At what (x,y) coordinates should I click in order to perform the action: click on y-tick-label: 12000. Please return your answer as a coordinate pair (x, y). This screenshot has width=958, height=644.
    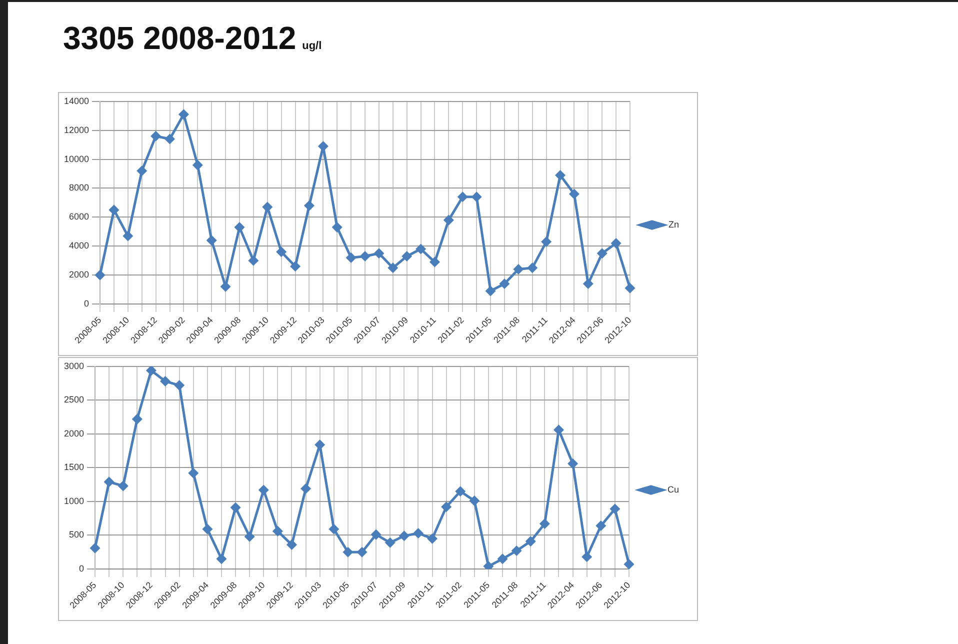
    Looking at the image, I should click on (77, 129).